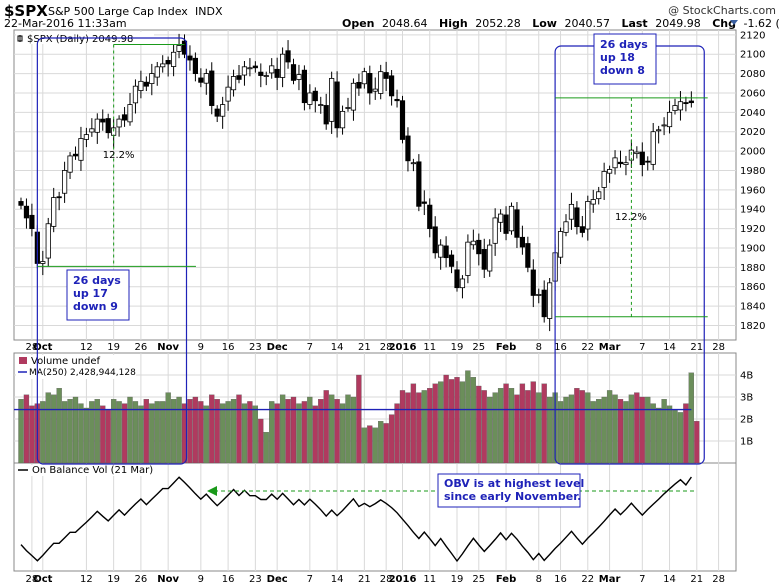 The width and height of the screenshot is (780, 586). I want to click on dropdown-arrow-icon, so click(734, 22).